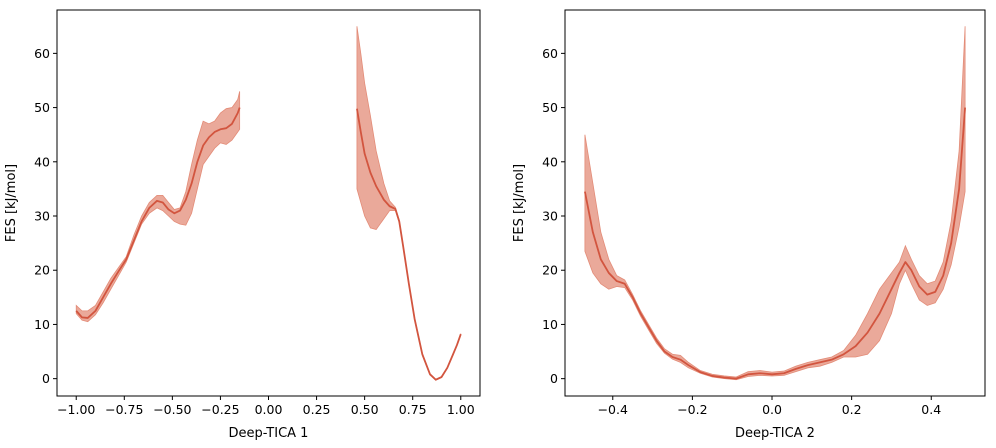  I want to click on x-tick-label: 0.4, so click(931, 409).